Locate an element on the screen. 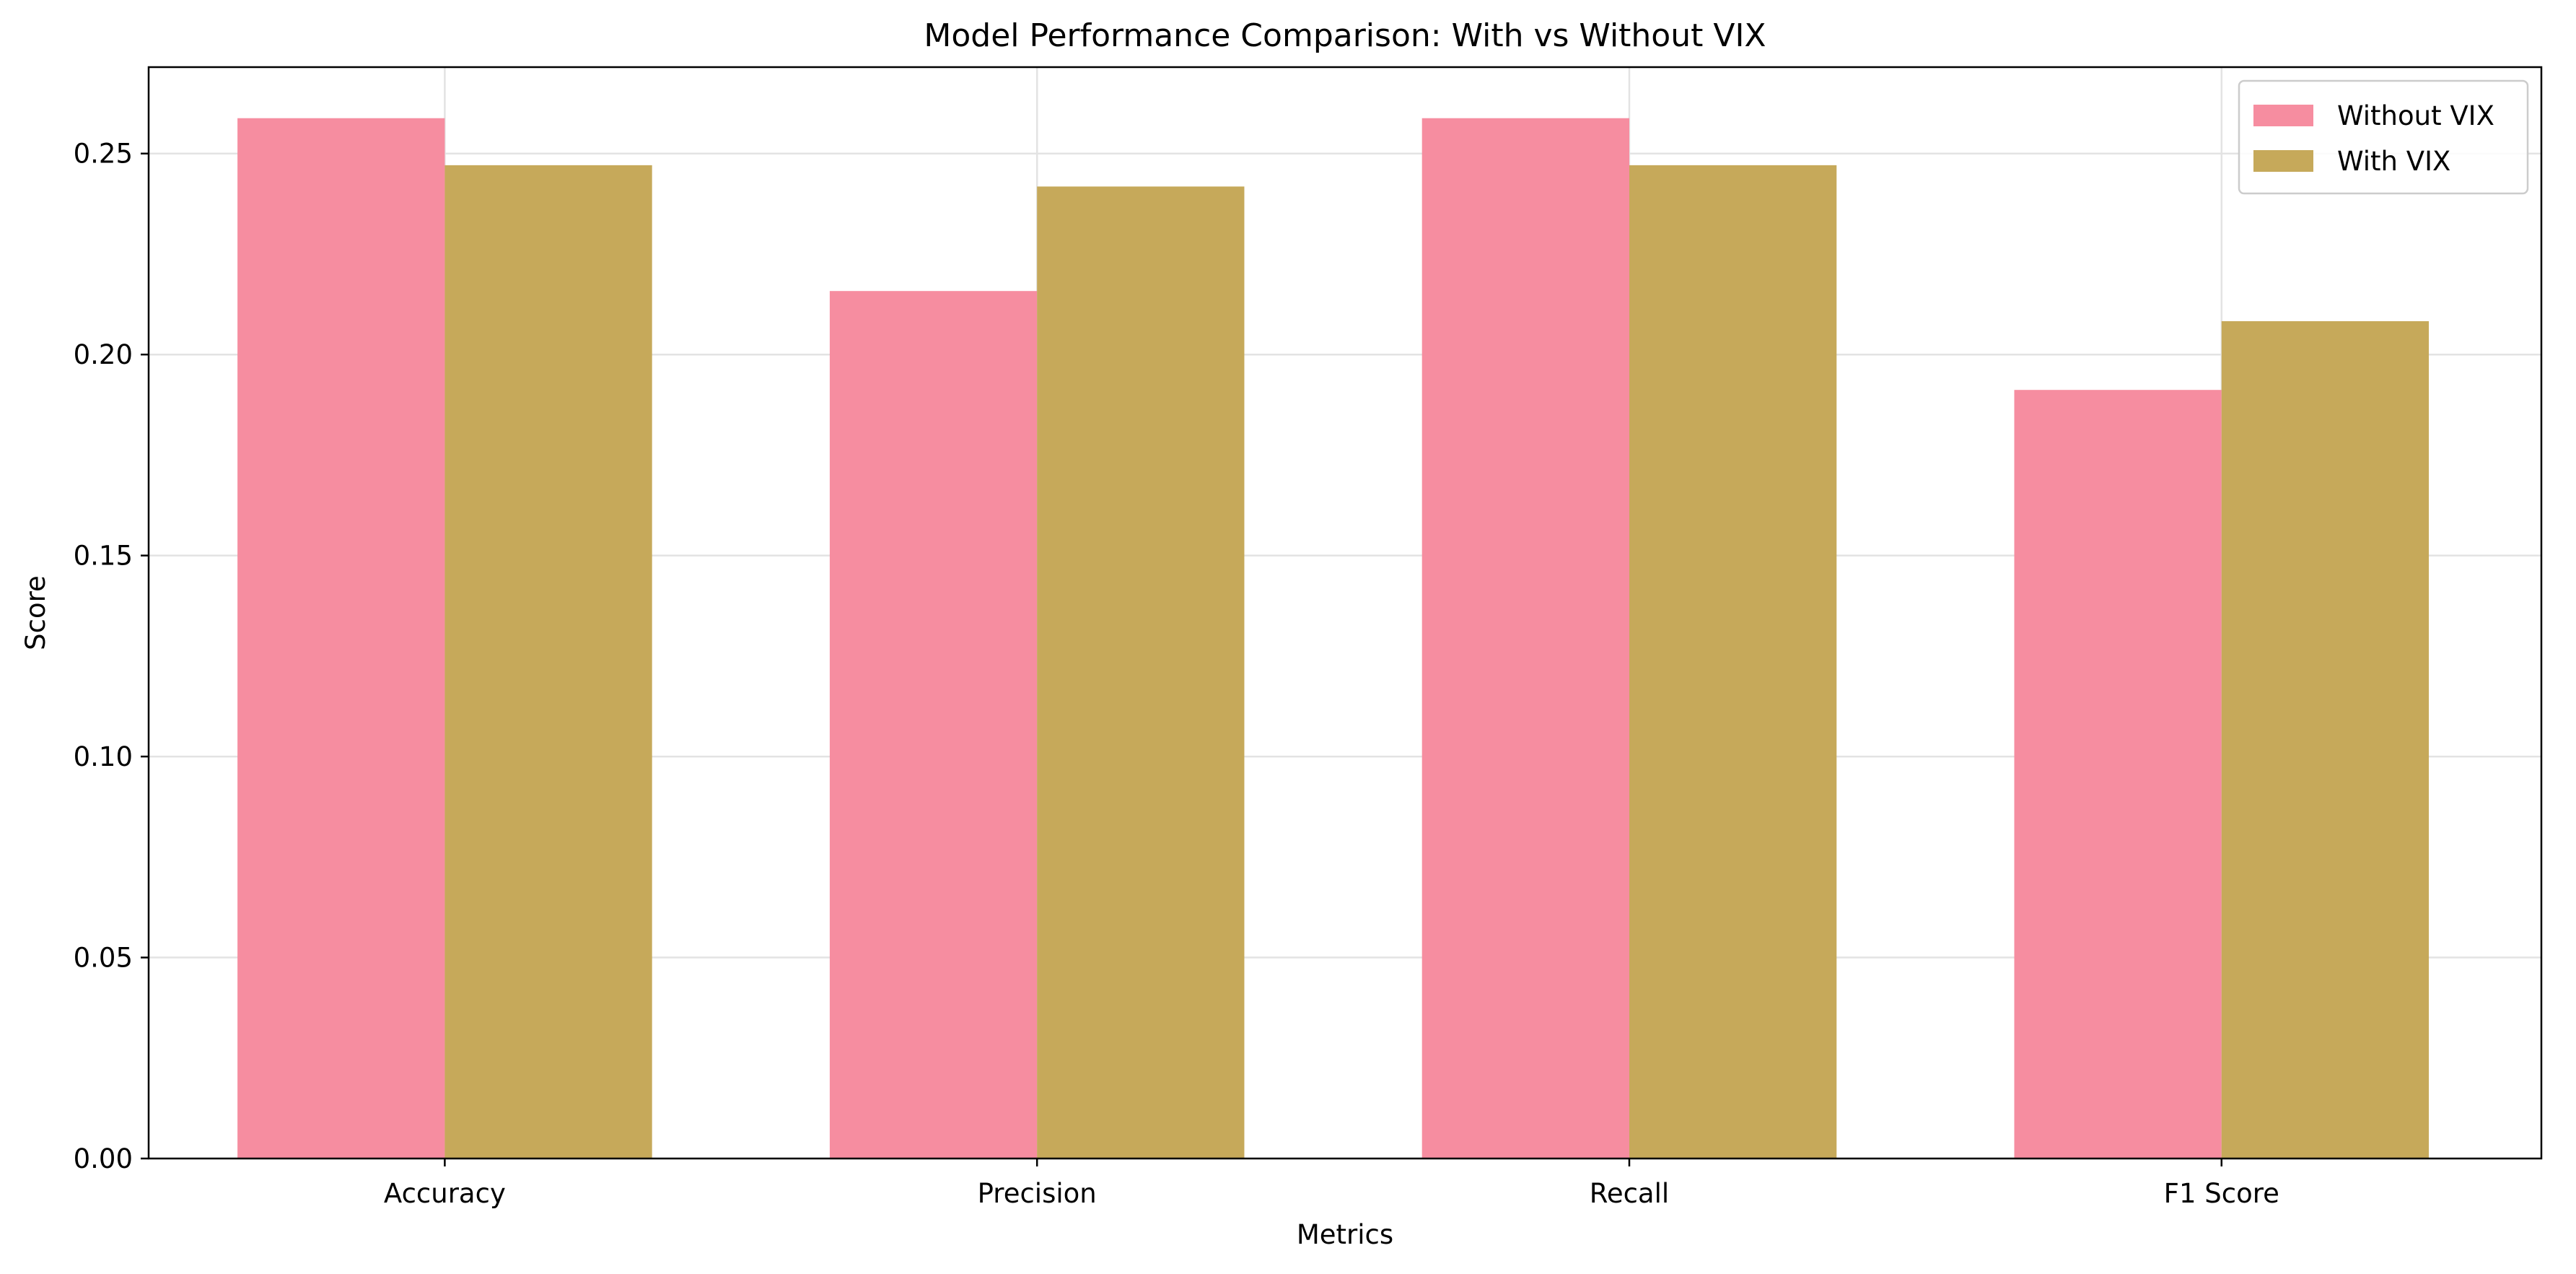  bar-without-vix-accuracy is located at coordinates (341, 639).